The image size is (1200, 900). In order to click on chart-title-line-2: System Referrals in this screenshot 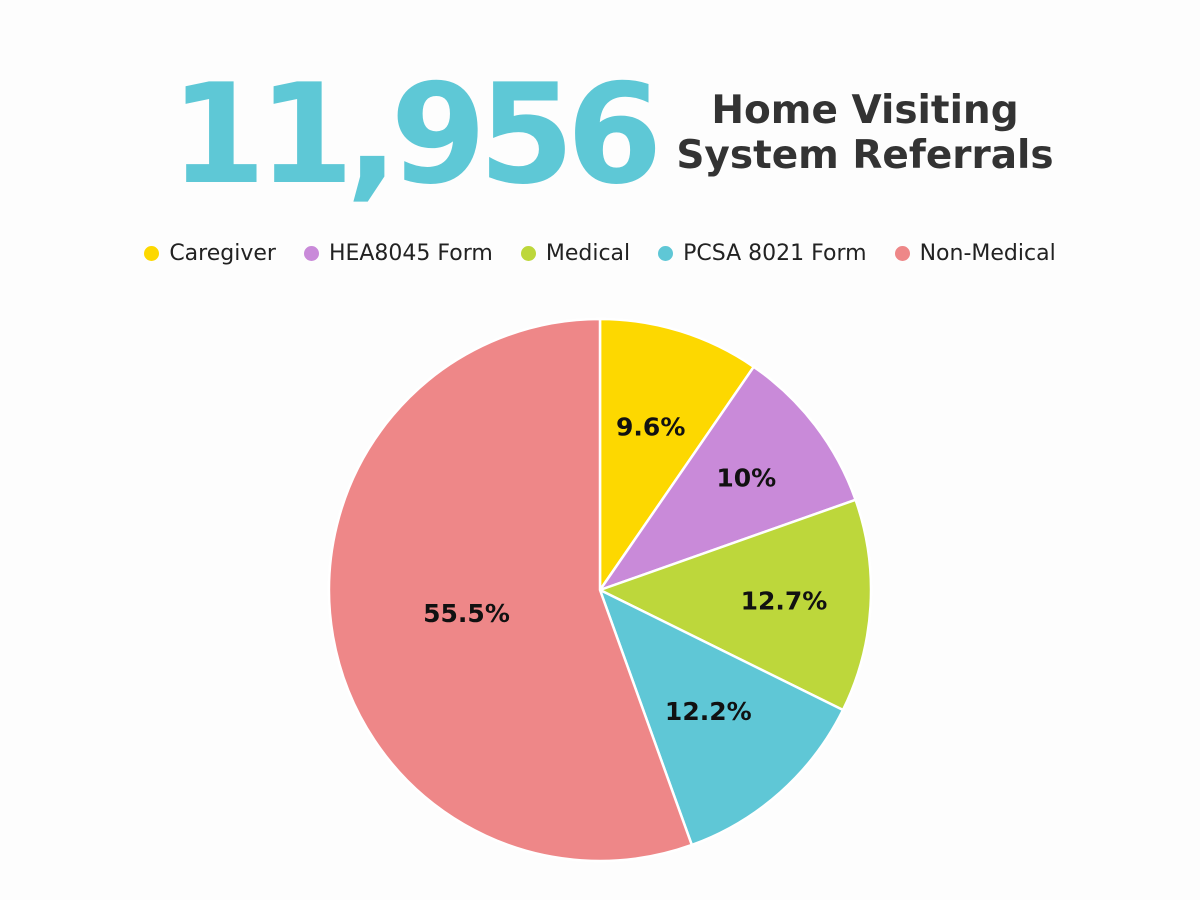, I will do `click(865, 155)`.